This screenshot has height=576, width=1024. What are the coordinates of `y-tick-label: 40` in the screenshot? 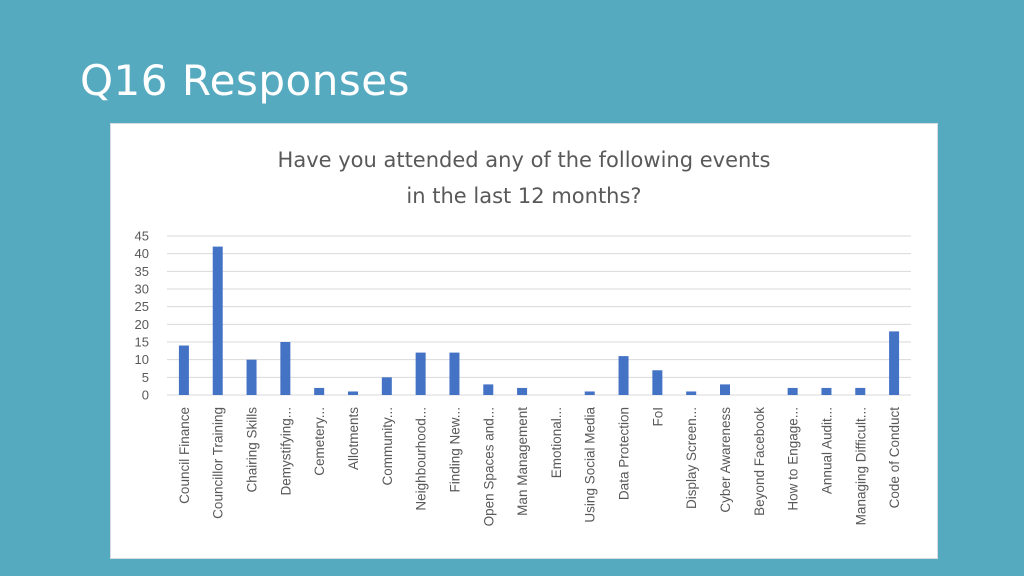 It's located at (142, 253).